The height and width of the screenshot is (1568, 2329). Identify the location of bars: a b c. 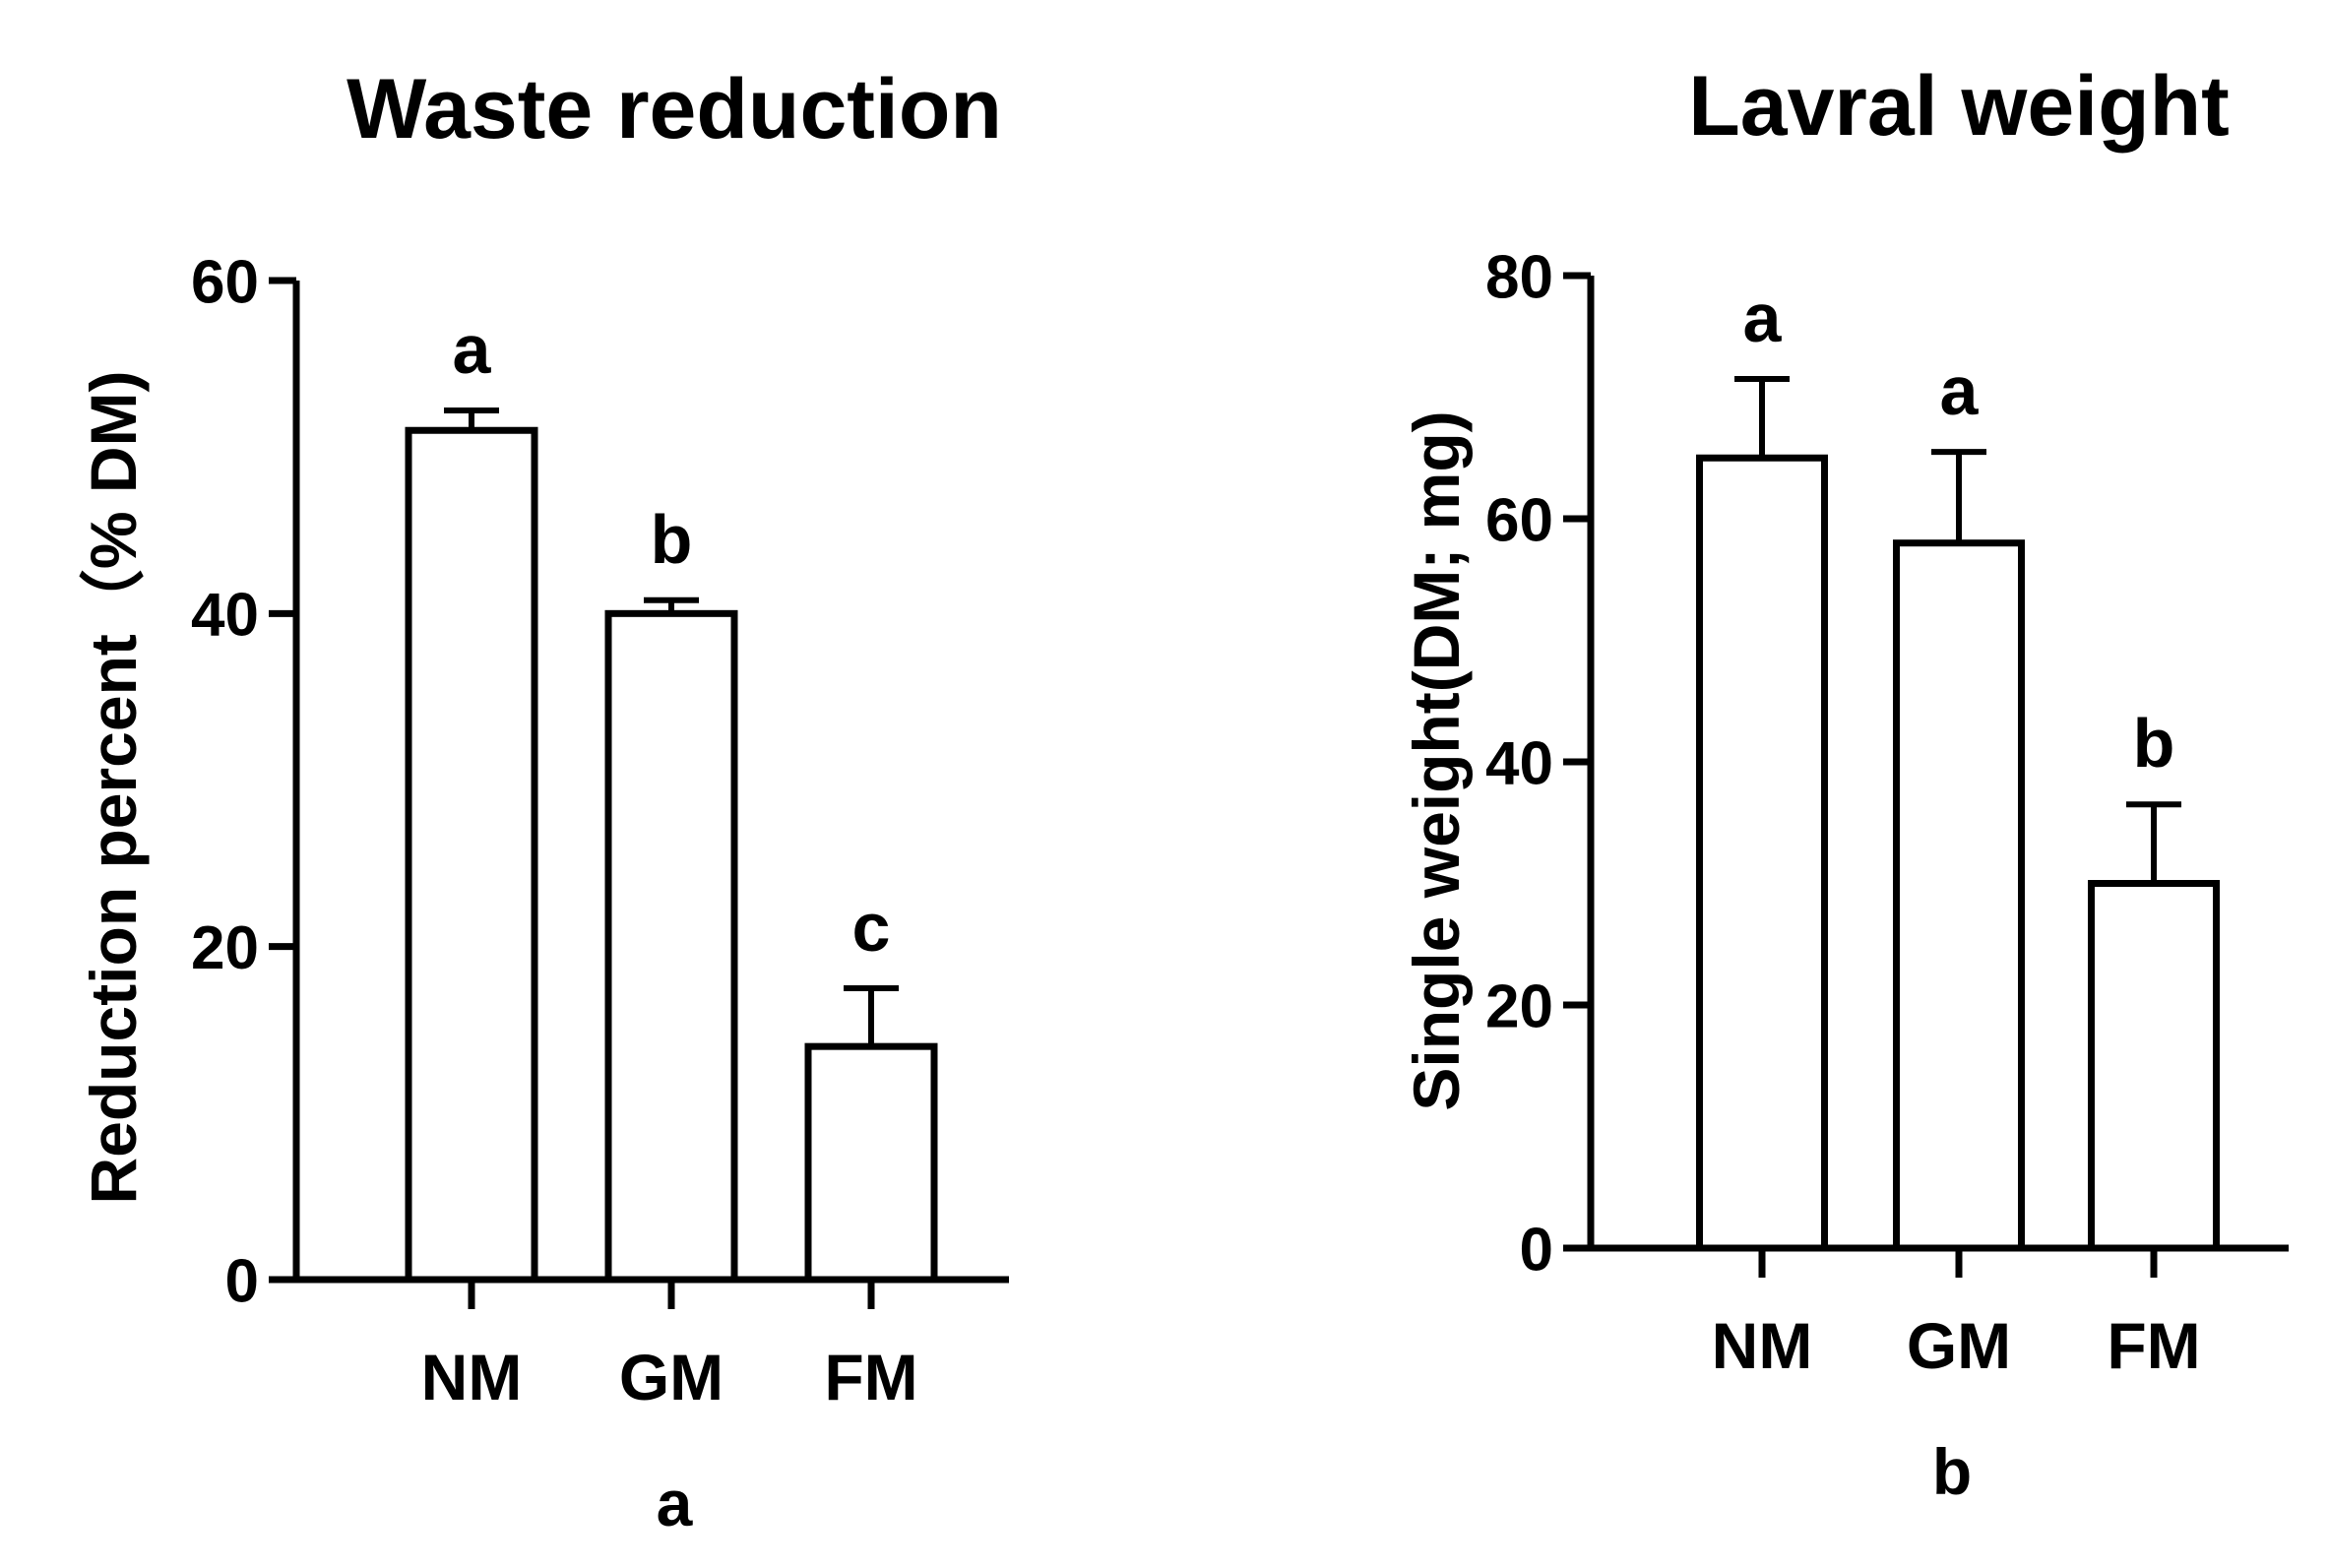
(671, 797).